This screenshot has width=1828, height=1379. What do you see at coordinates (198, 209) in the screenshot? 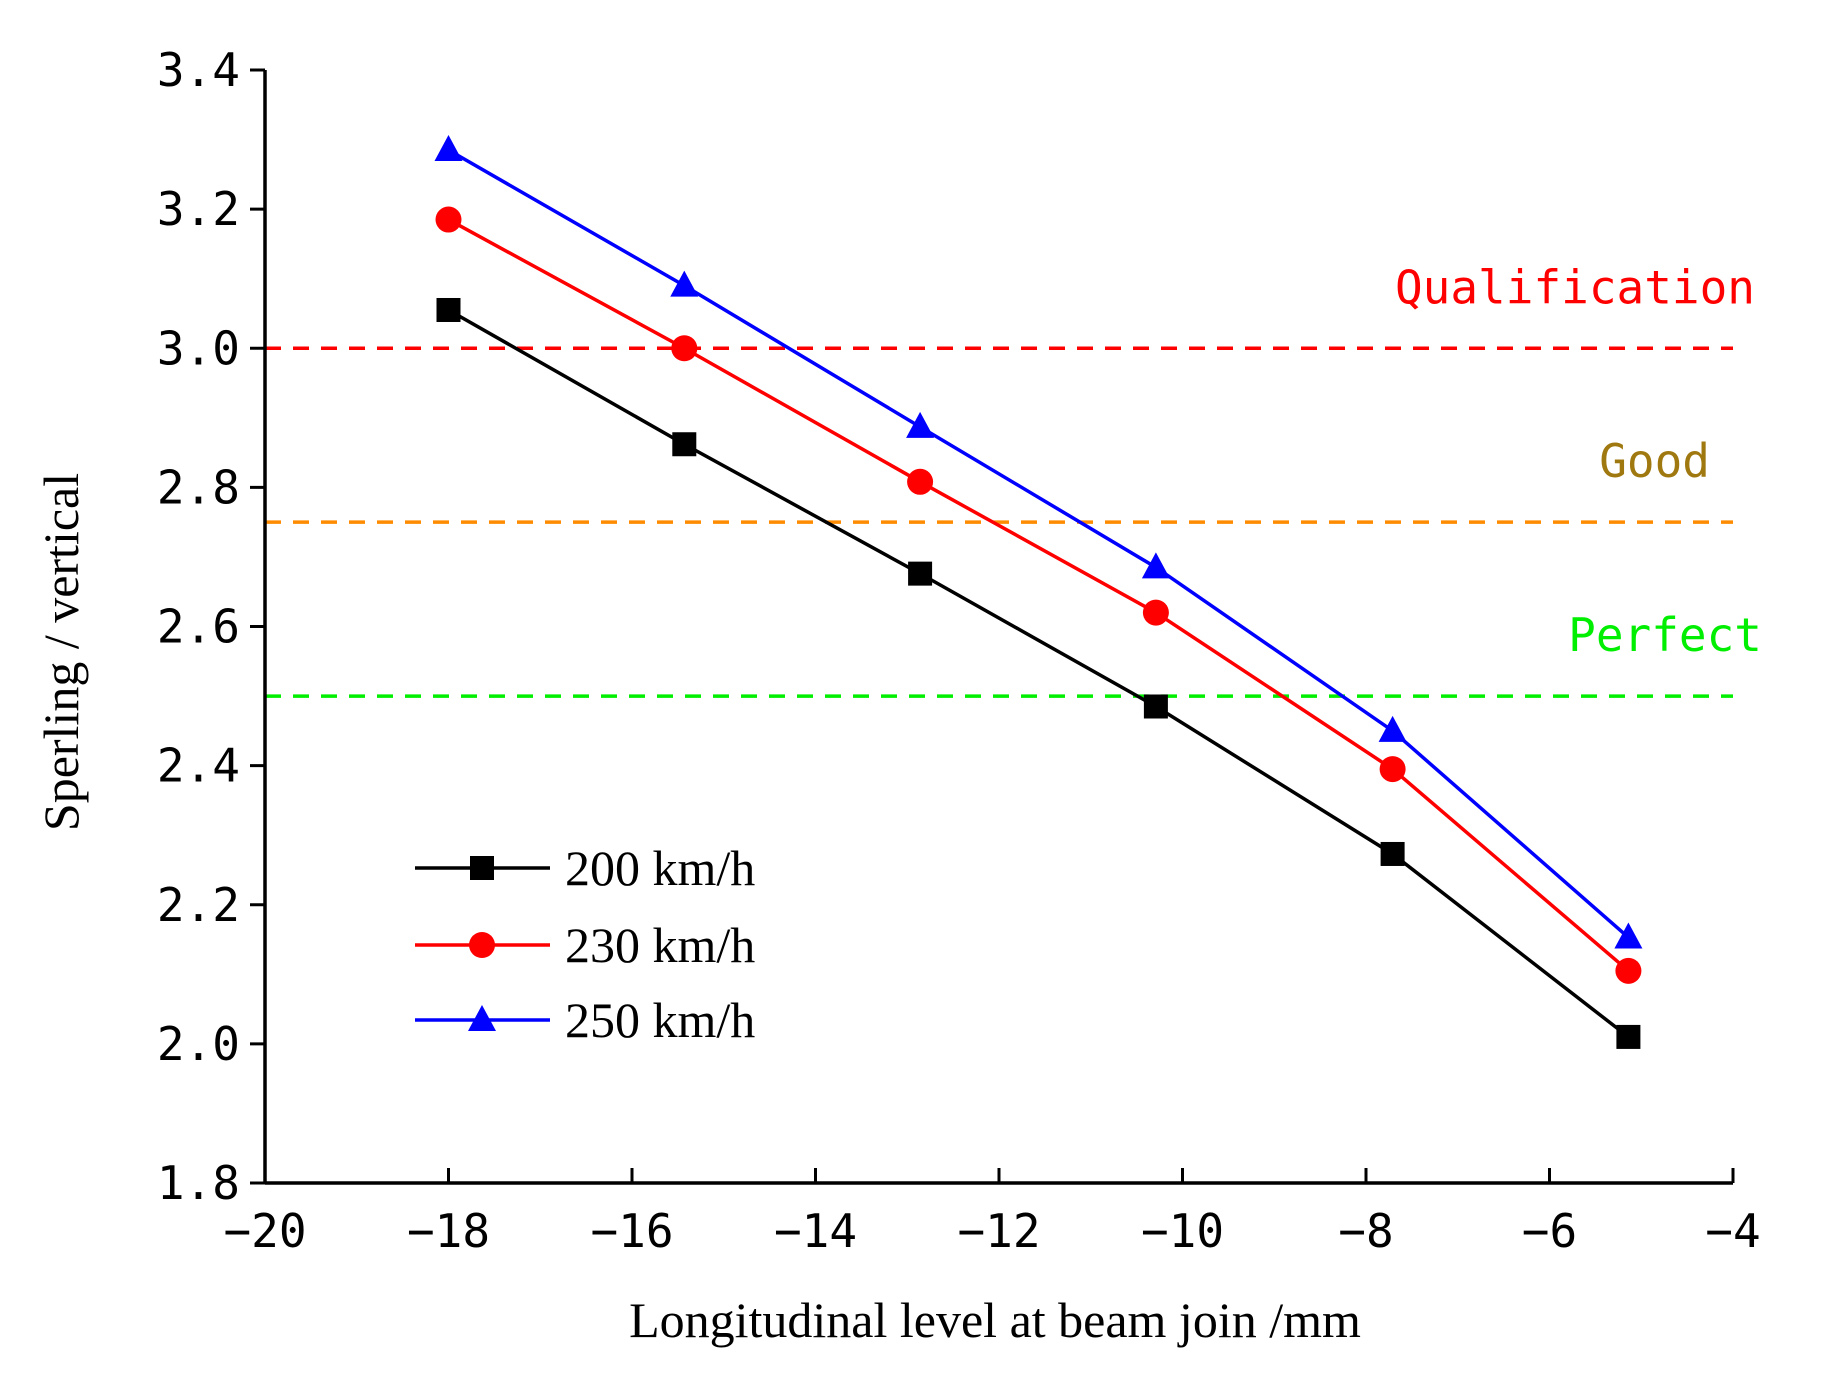
I see `y-tick-label: 3.2` at bounding box center [198, 209].